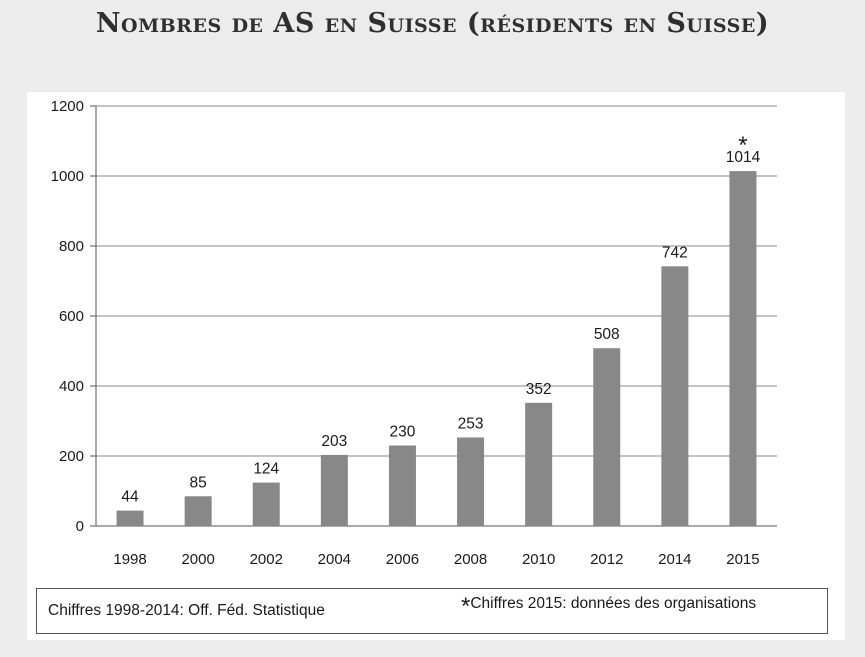 Image resolution: width=865 pixels, height=657 pixels. I want to click on x-tick-label: 2014, so click(674, 559).